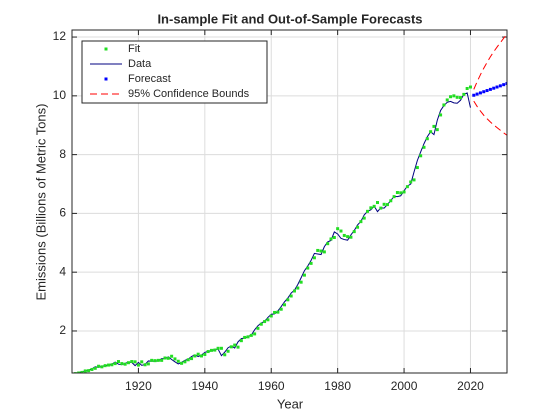 The width and height of the screenshot is (560, 420). What do you see at coordinates (189, 94) in the screenshot?
I see `legend-label: 95% Confidence Bounds` at bounding box center [189, 94].